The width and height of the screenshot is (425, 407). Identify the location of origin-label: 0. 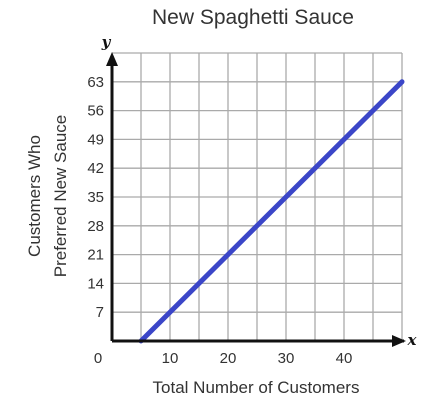
(98, 358).